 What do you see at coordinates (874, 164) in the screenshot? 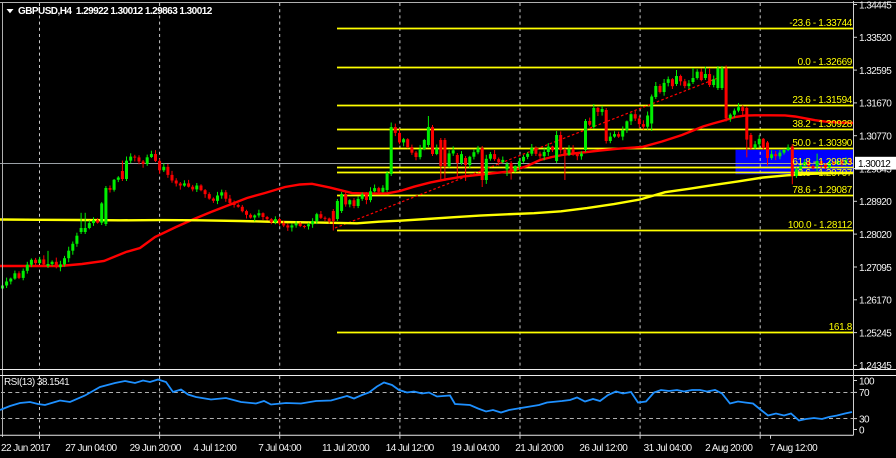
I see `svg-text: 1.30012` at bounding box center [874, 164].